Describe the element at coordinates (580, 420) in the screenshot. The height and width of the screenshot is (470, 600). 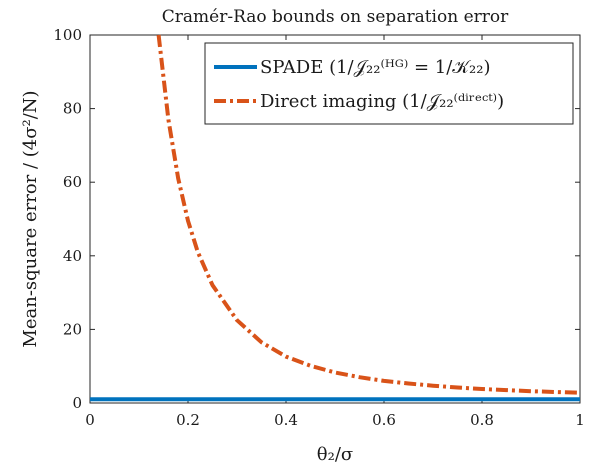
I see `x-tick-label: 1` at that location.